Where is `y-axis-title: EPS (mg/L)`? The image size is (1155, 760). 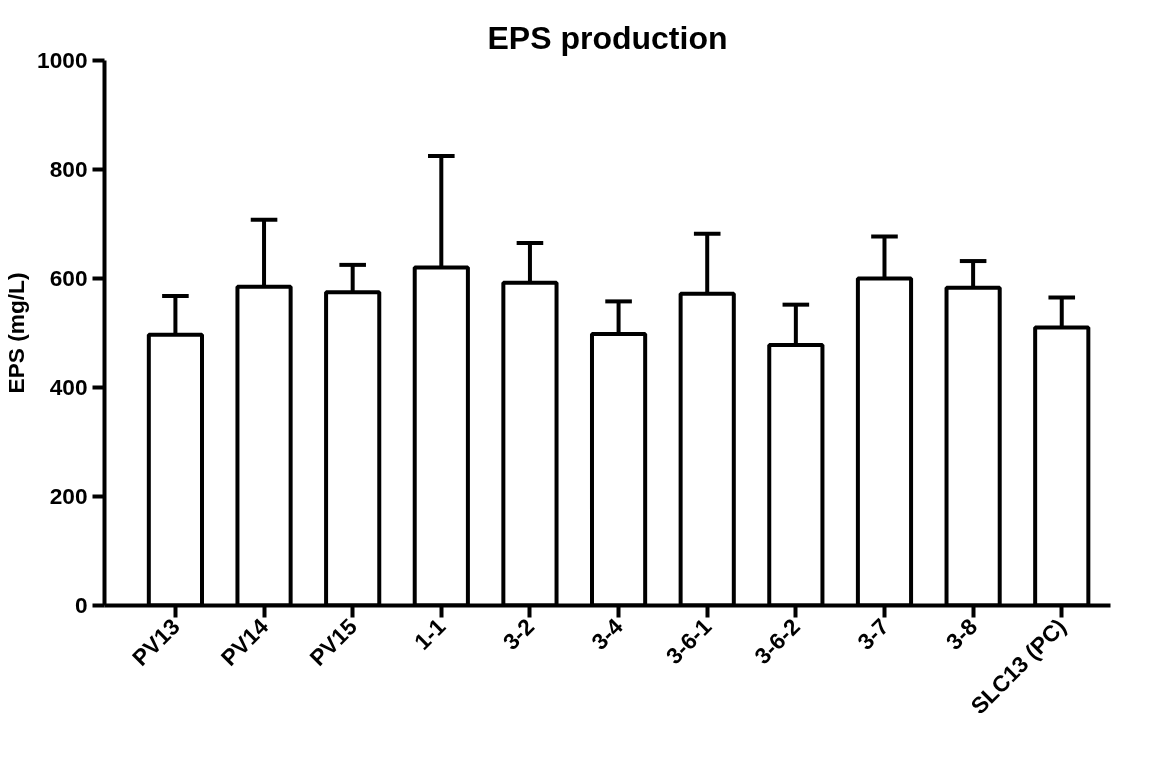
y-axis-title: EPS (mg/L) is located at coordinates (16, 333).